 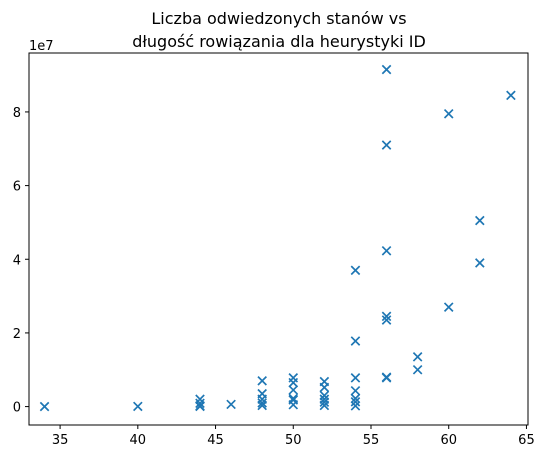 I want to click on x-tick-label: 35, so click(x=60, y=440).